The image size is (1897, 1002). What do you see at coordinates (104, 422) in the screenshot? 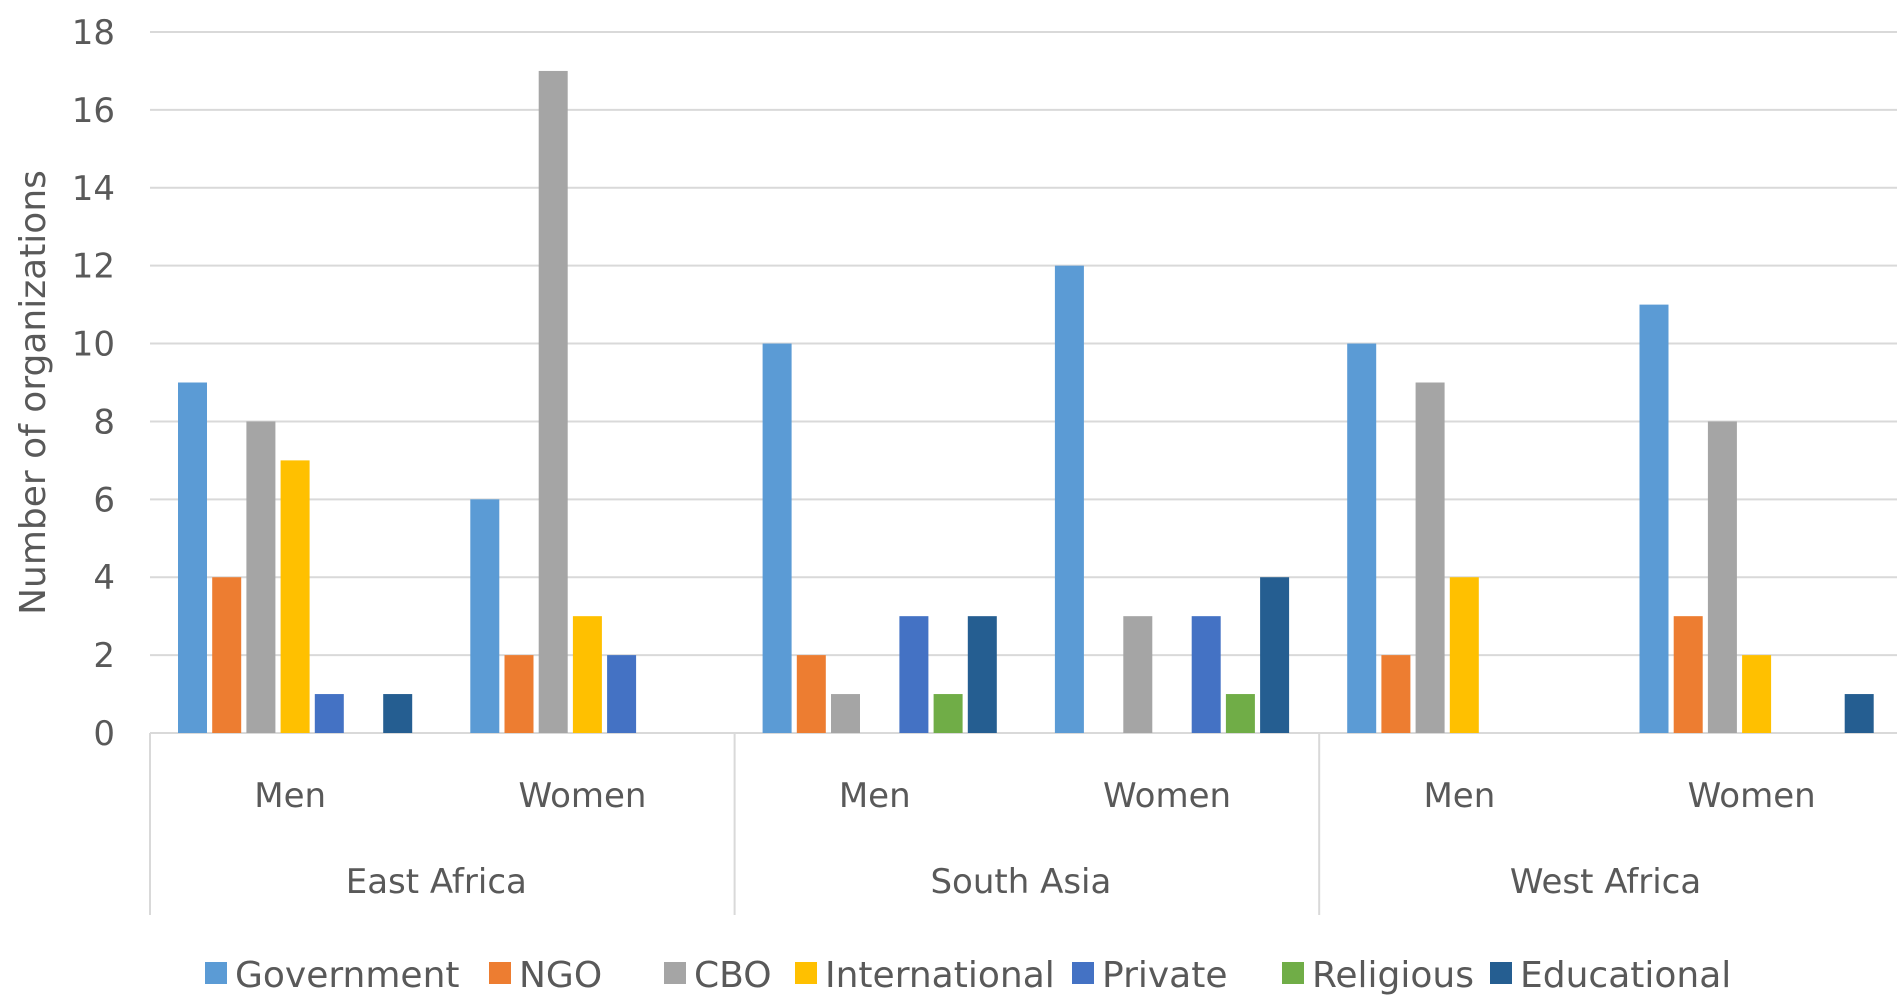
I see `y-tick-label: 8` at bounding box center [104, 422].